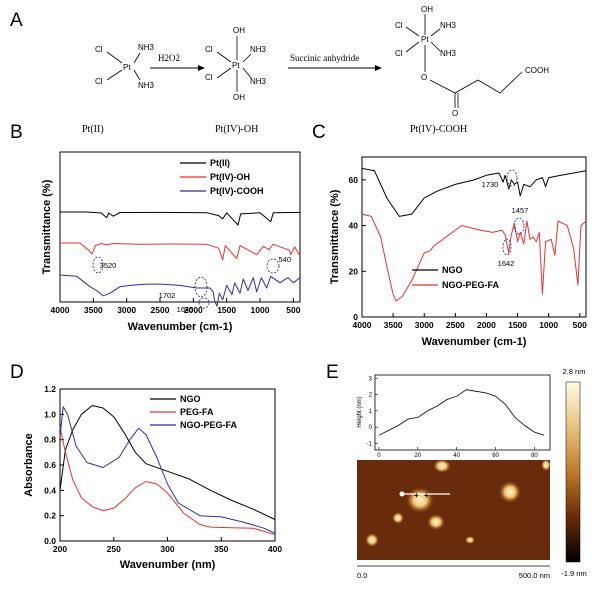 The height and width of the screenshot is (593, 612). What do you see at coordinates (50, 440) in the screenshot?
I see `y-tick-label: 0.8` at bounding box center [50, 440].